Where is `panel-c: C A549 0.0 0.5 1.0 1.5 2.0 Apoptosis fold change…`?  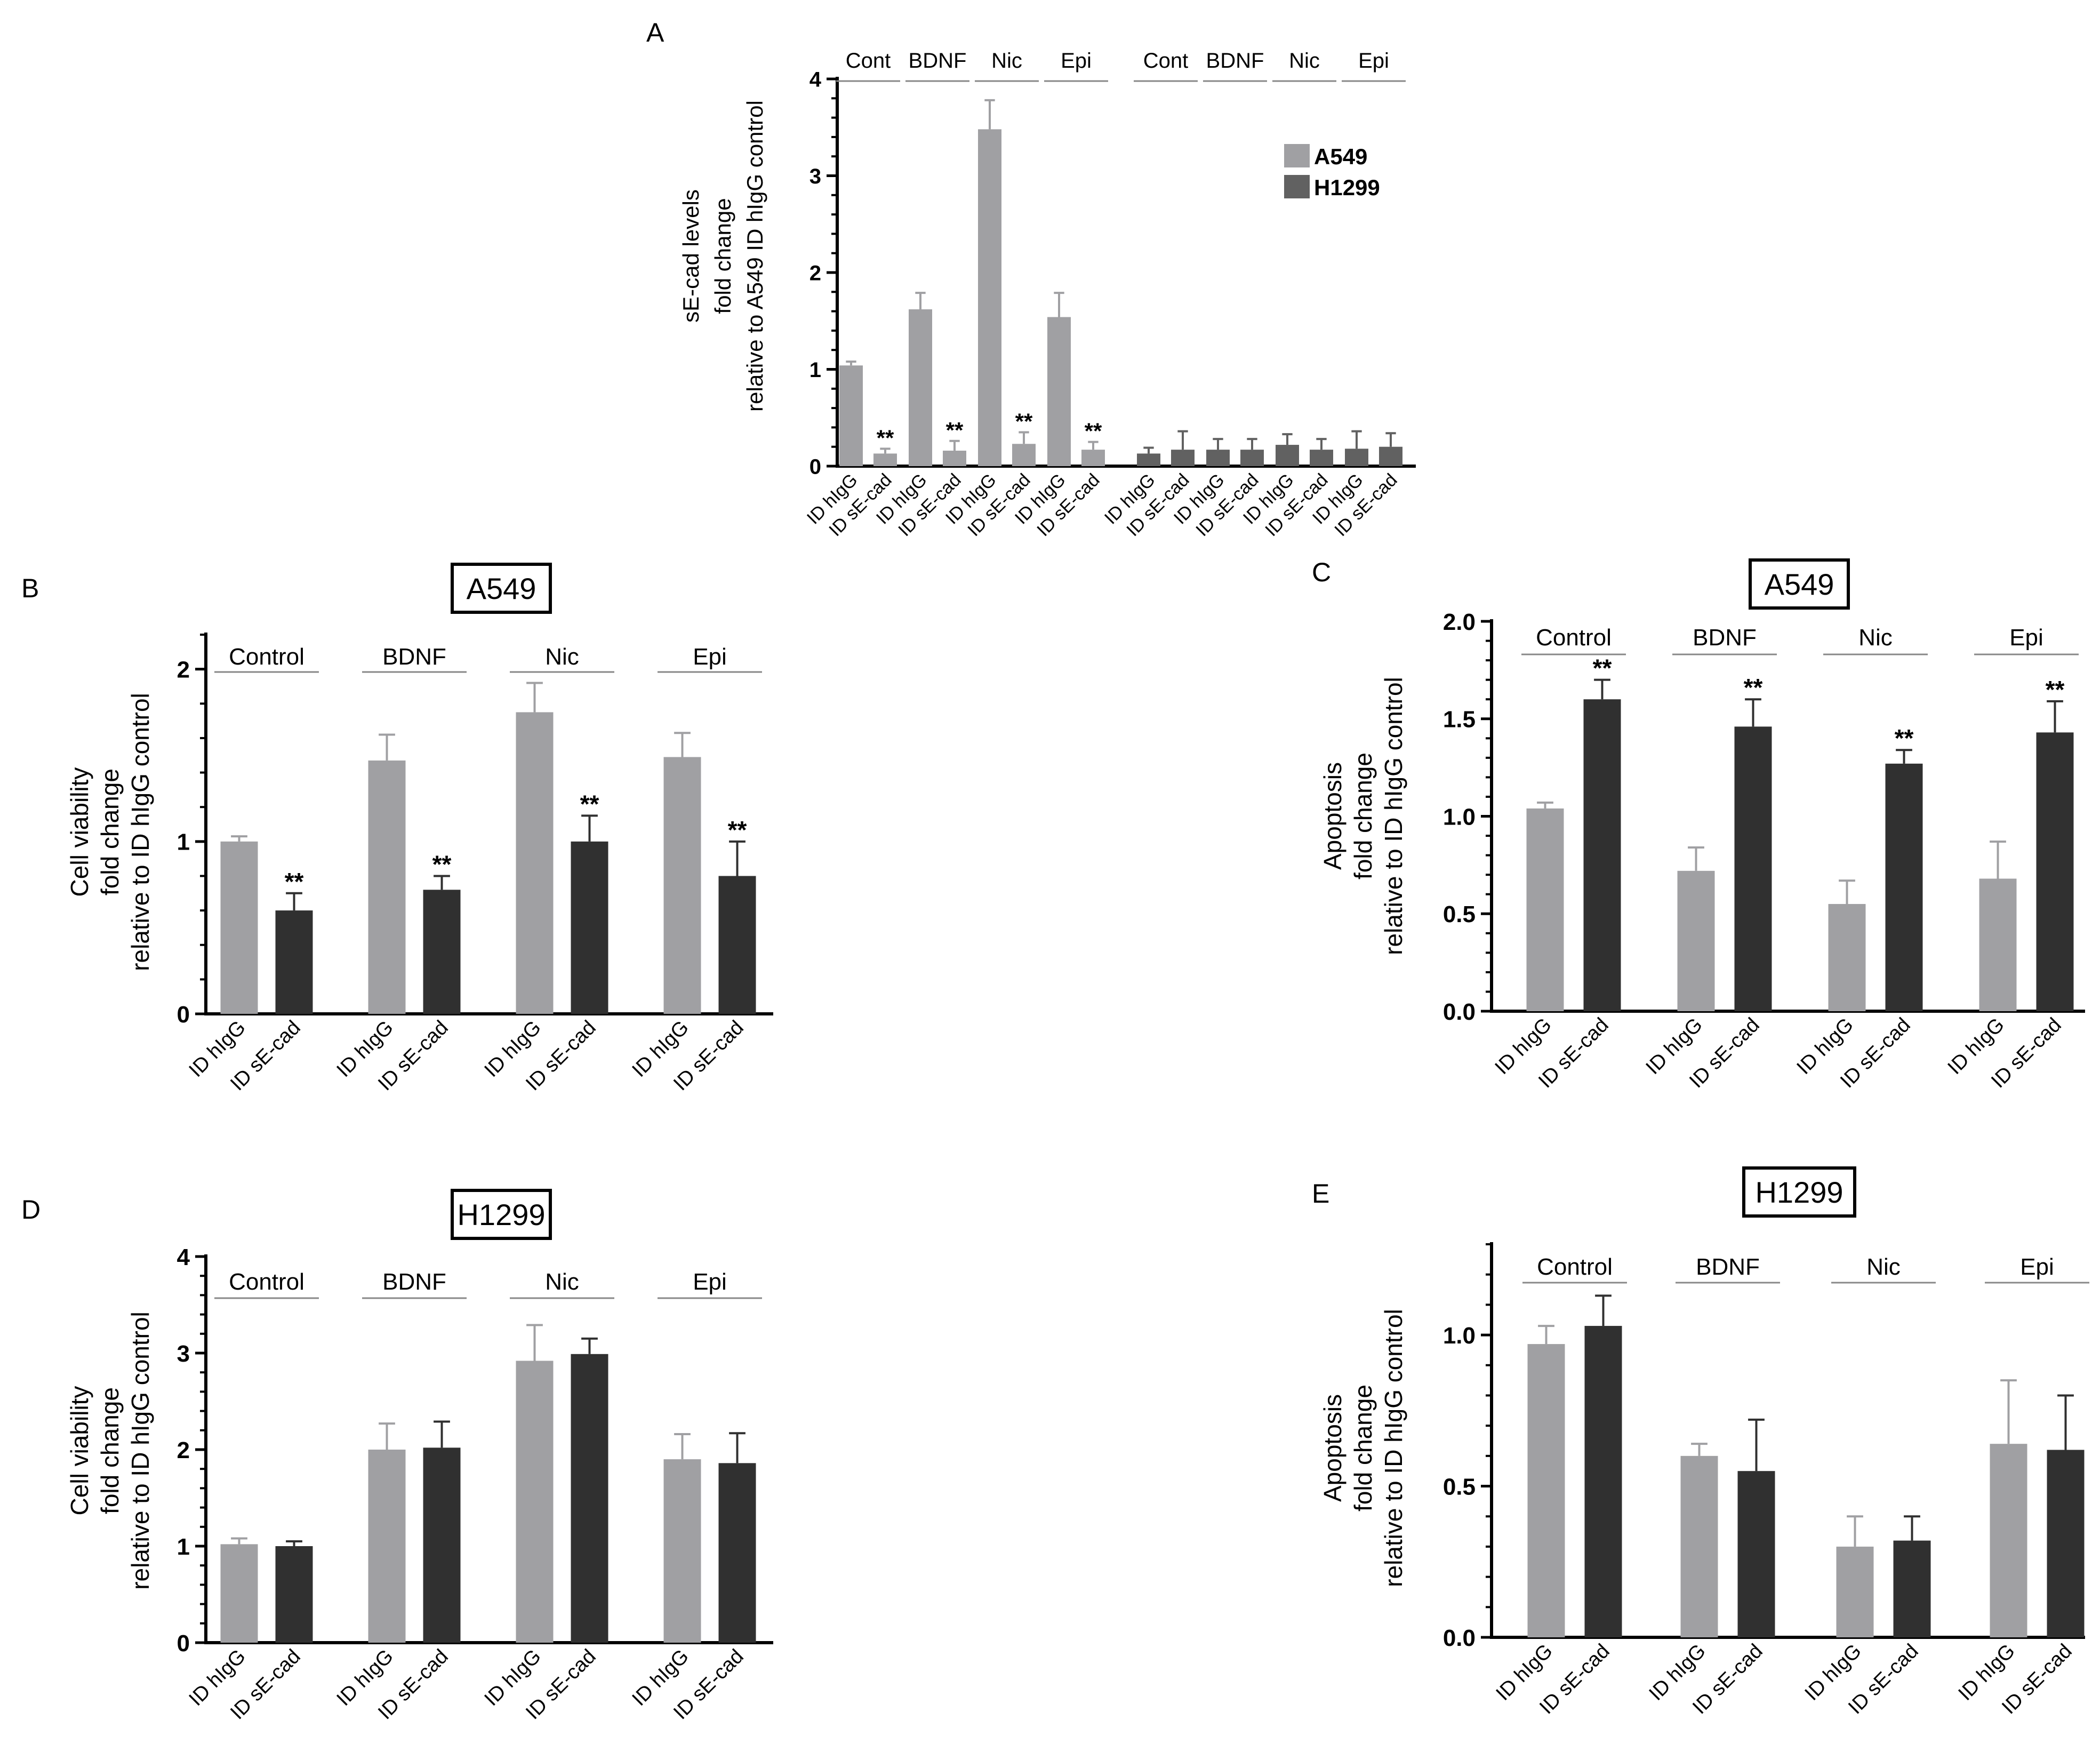
panel-c: C A549 0.0 0.5 1.0 1.5 2.0 Apoptosis fold change… is located at coordinates (1698, 824).